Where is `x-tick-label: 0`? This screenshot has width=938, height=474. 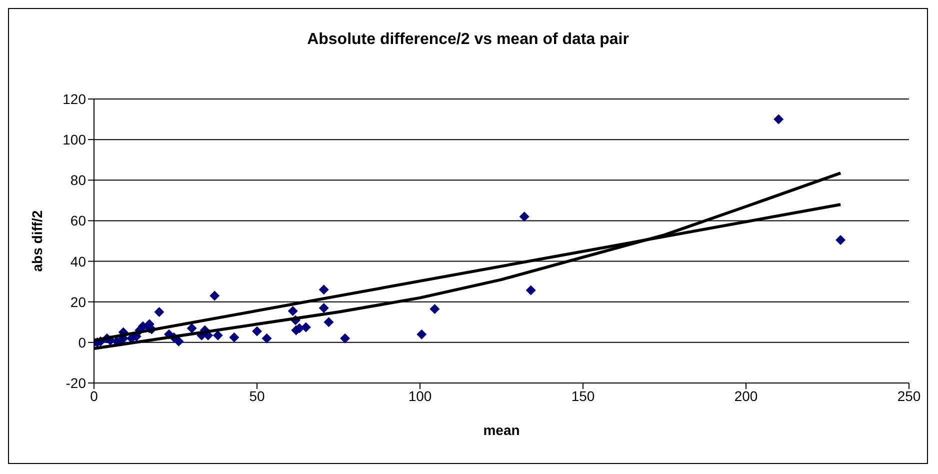 x-tick-label: 0 is located at coordinates (94, 396).